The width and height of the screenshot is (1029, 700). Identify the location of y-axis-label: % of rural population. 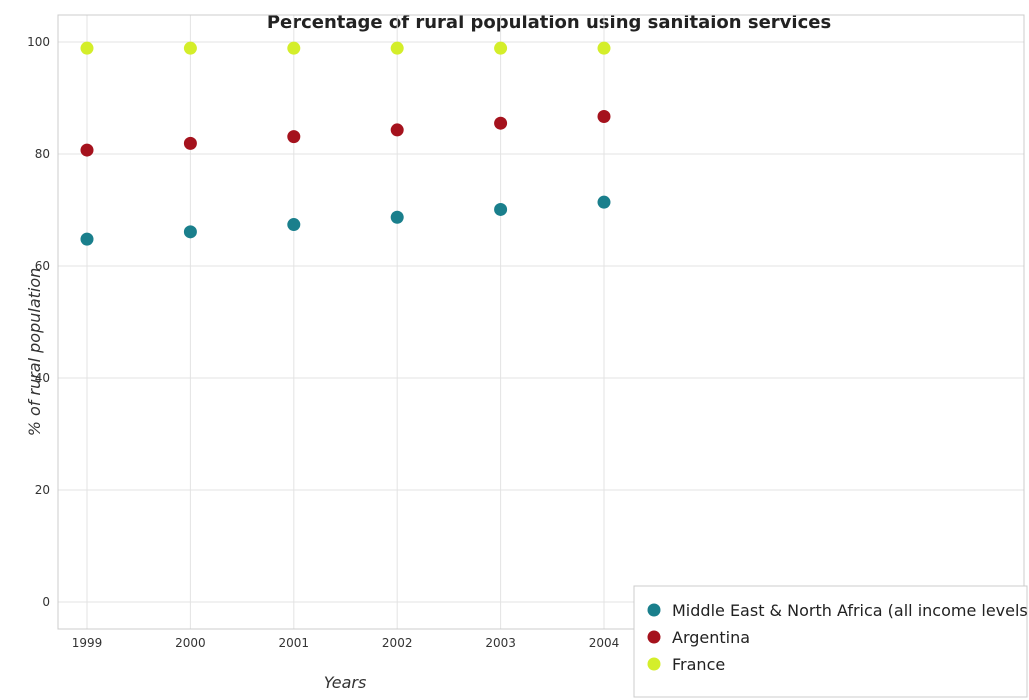
(34, 352).